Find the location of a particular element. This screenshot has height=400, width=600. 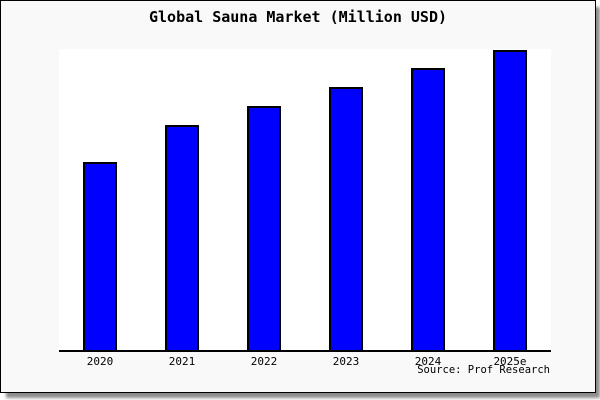

x-tick-label-2021: 2021 is located at coordinates (182, 361).